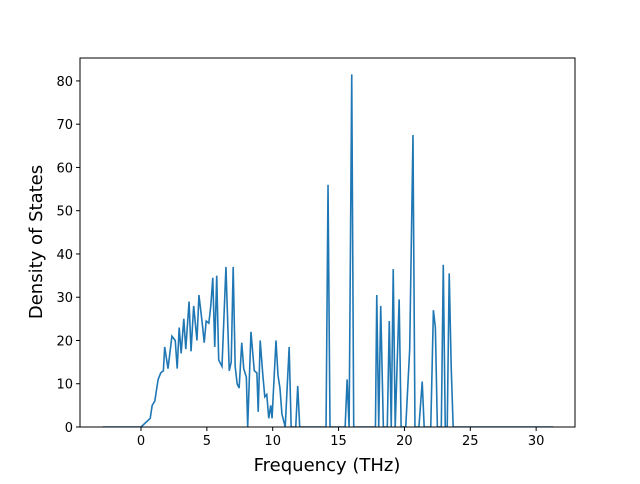 This screenshot has width=640, height=484. Describe the element at coordinates (69, 428) in the screenshot. I see `y-tick-label: 0` at that location.